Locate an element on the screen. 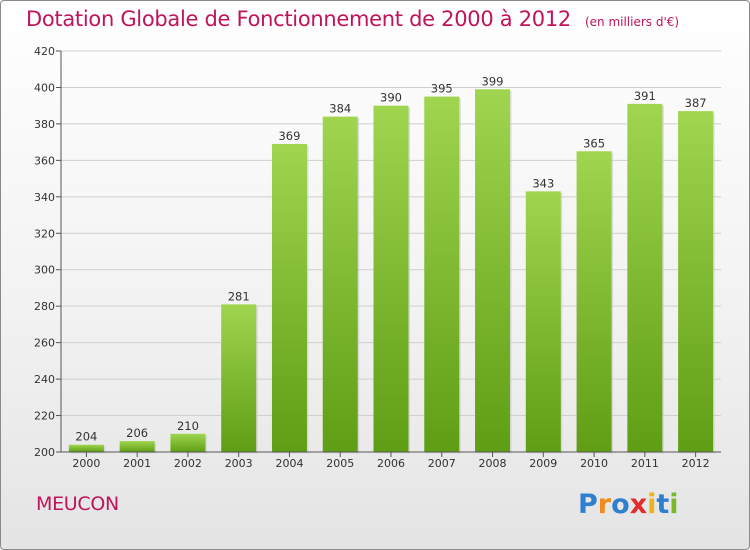  bar-value-label: 395 is located at coordinates (442, 89).